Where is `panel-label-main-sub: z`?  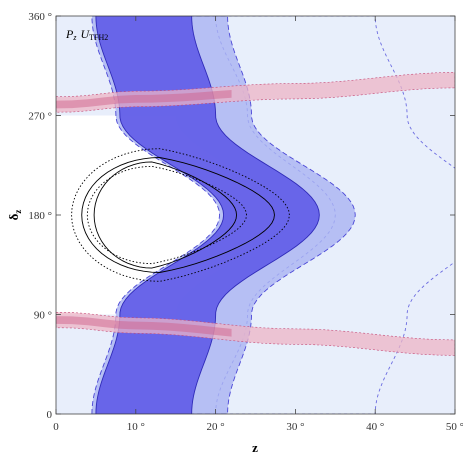 panel-label-main-sub: z is located at coordinates (74, 37).